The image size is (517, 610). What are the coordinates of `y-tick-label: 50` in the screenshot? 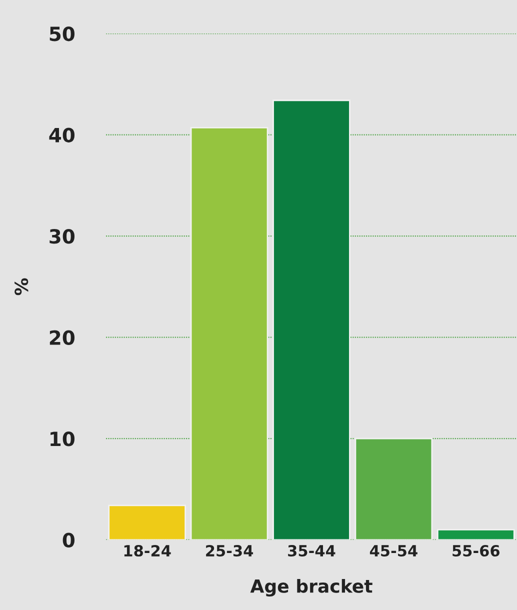 It's located at (62, 34).